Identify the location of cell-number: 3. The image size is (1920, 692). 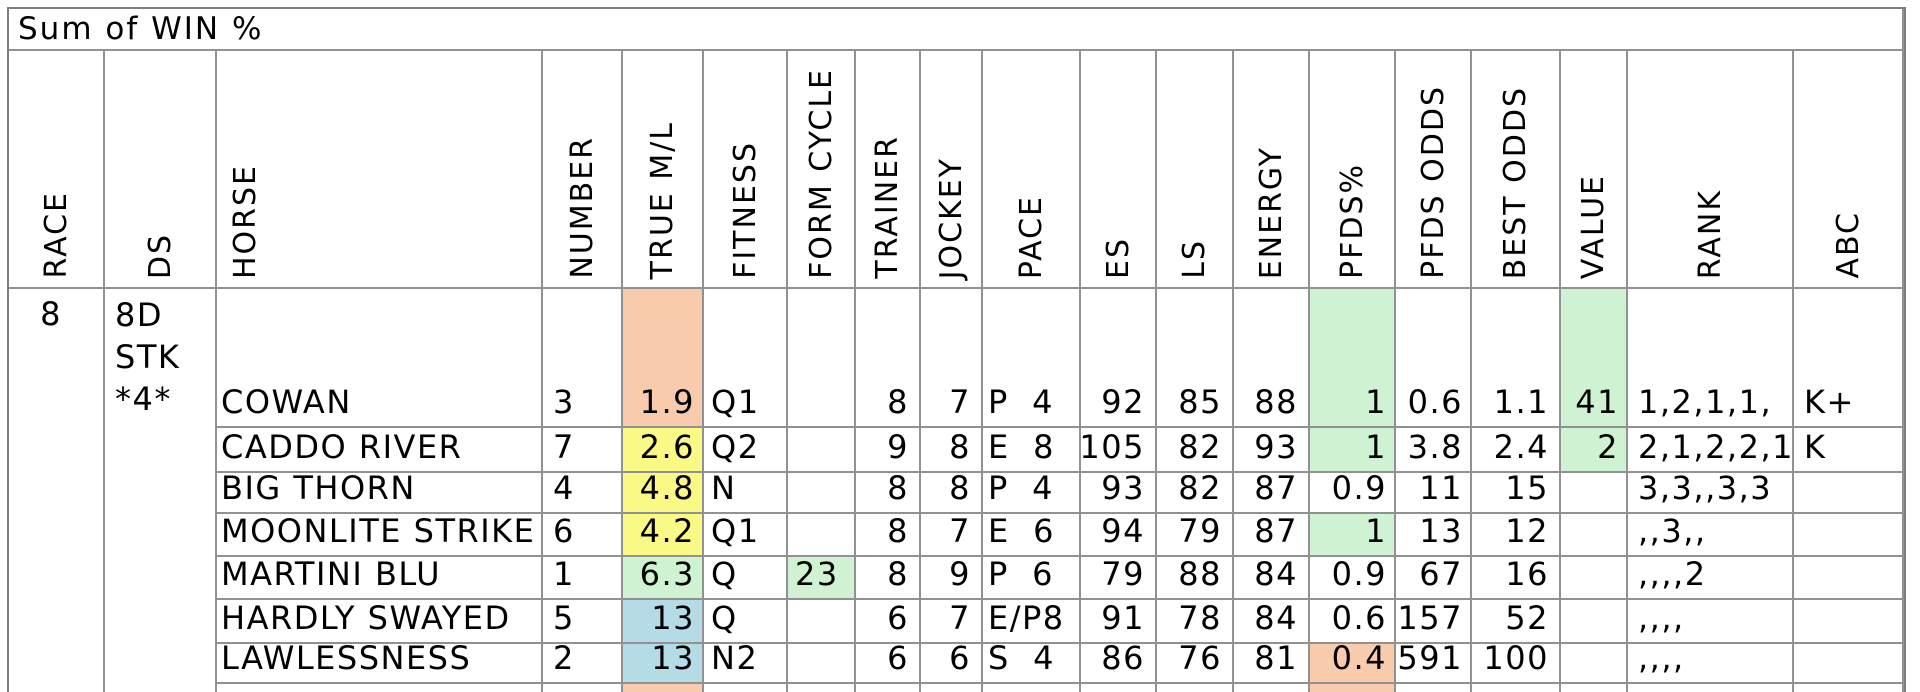
(583, 358).